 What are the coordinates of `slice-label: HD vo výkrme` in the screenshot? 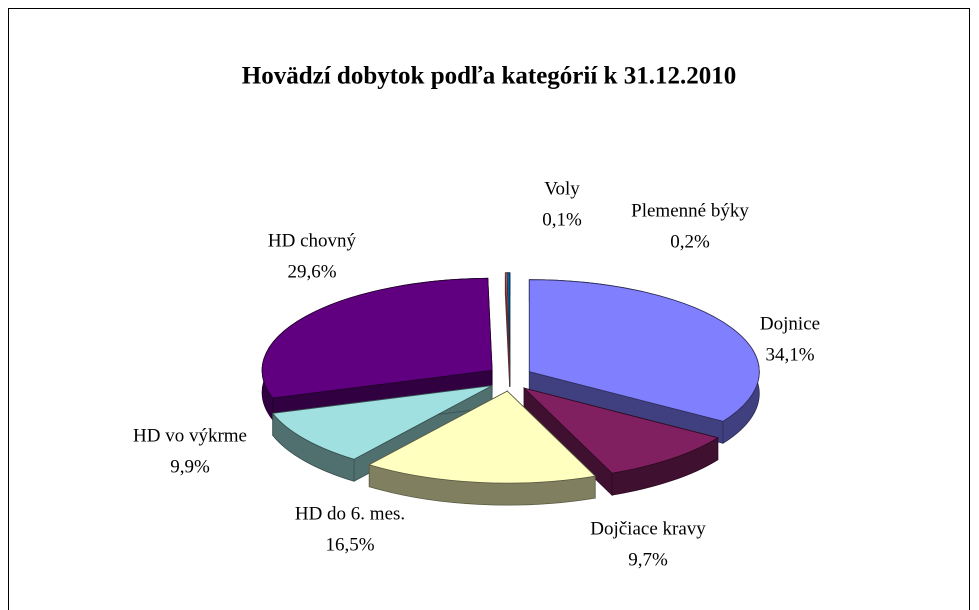 It's located at (190, 435).